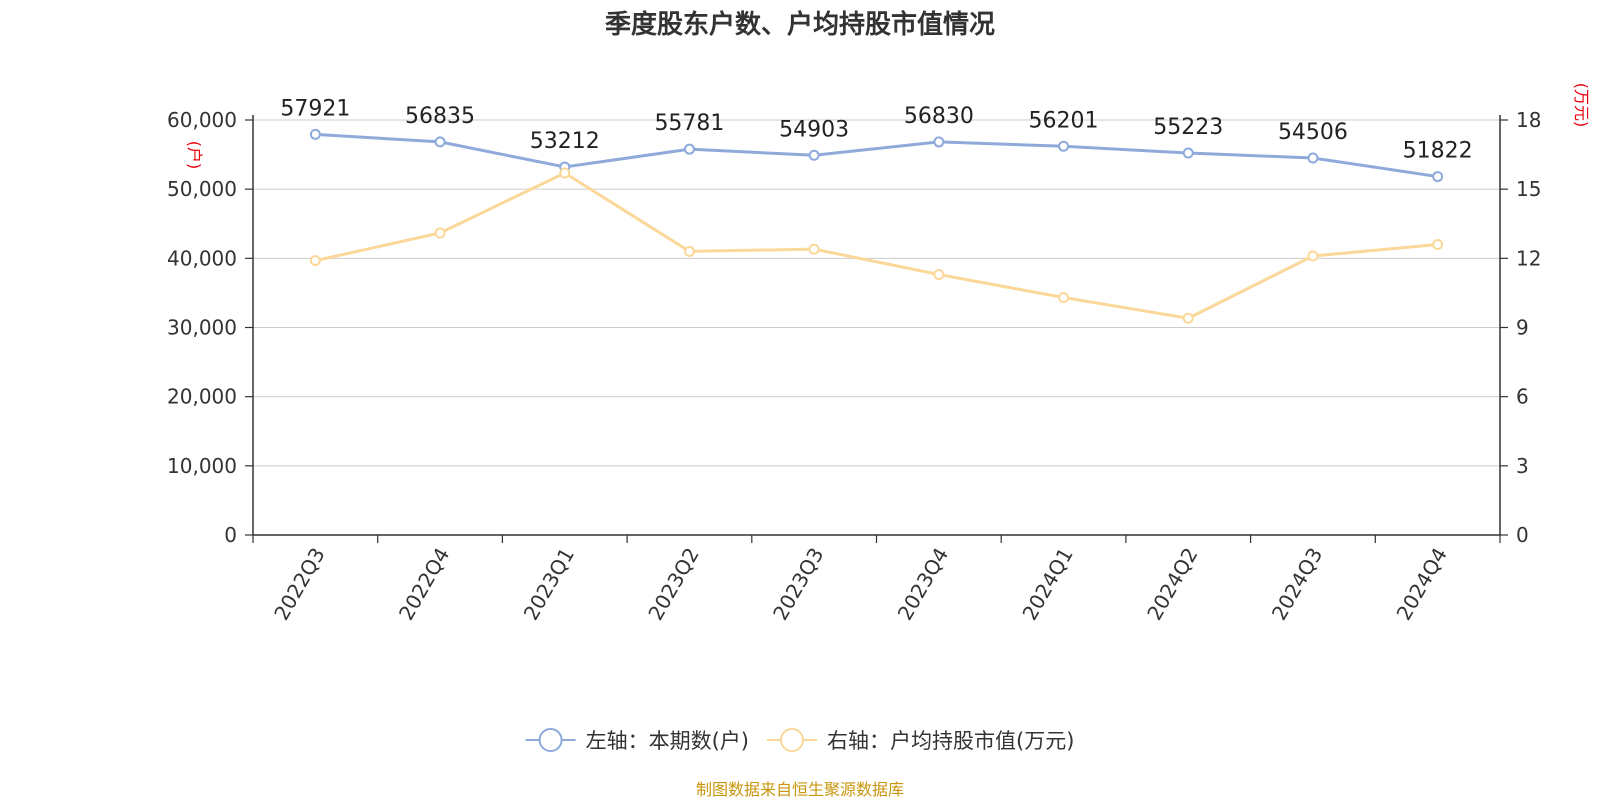 This screenshot has height=800, width=1600. What do you see at coordinates (1313, 132) in the screenshot?
I see `data-label: 54506` at bounding box center [1313, 132].